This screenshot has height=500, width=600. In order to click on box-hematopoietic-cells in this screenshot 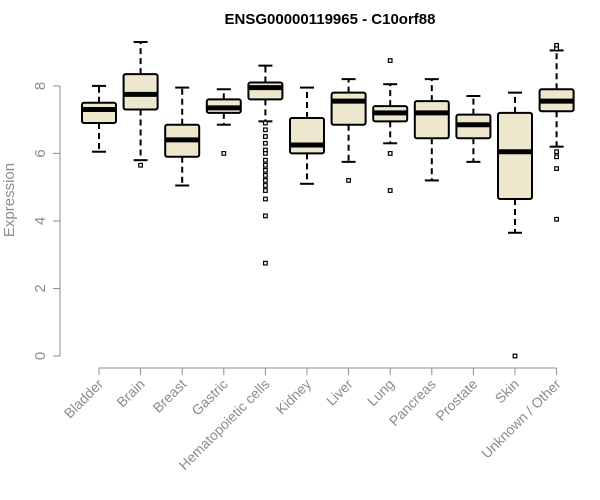, I will do `click(265, 165)`.